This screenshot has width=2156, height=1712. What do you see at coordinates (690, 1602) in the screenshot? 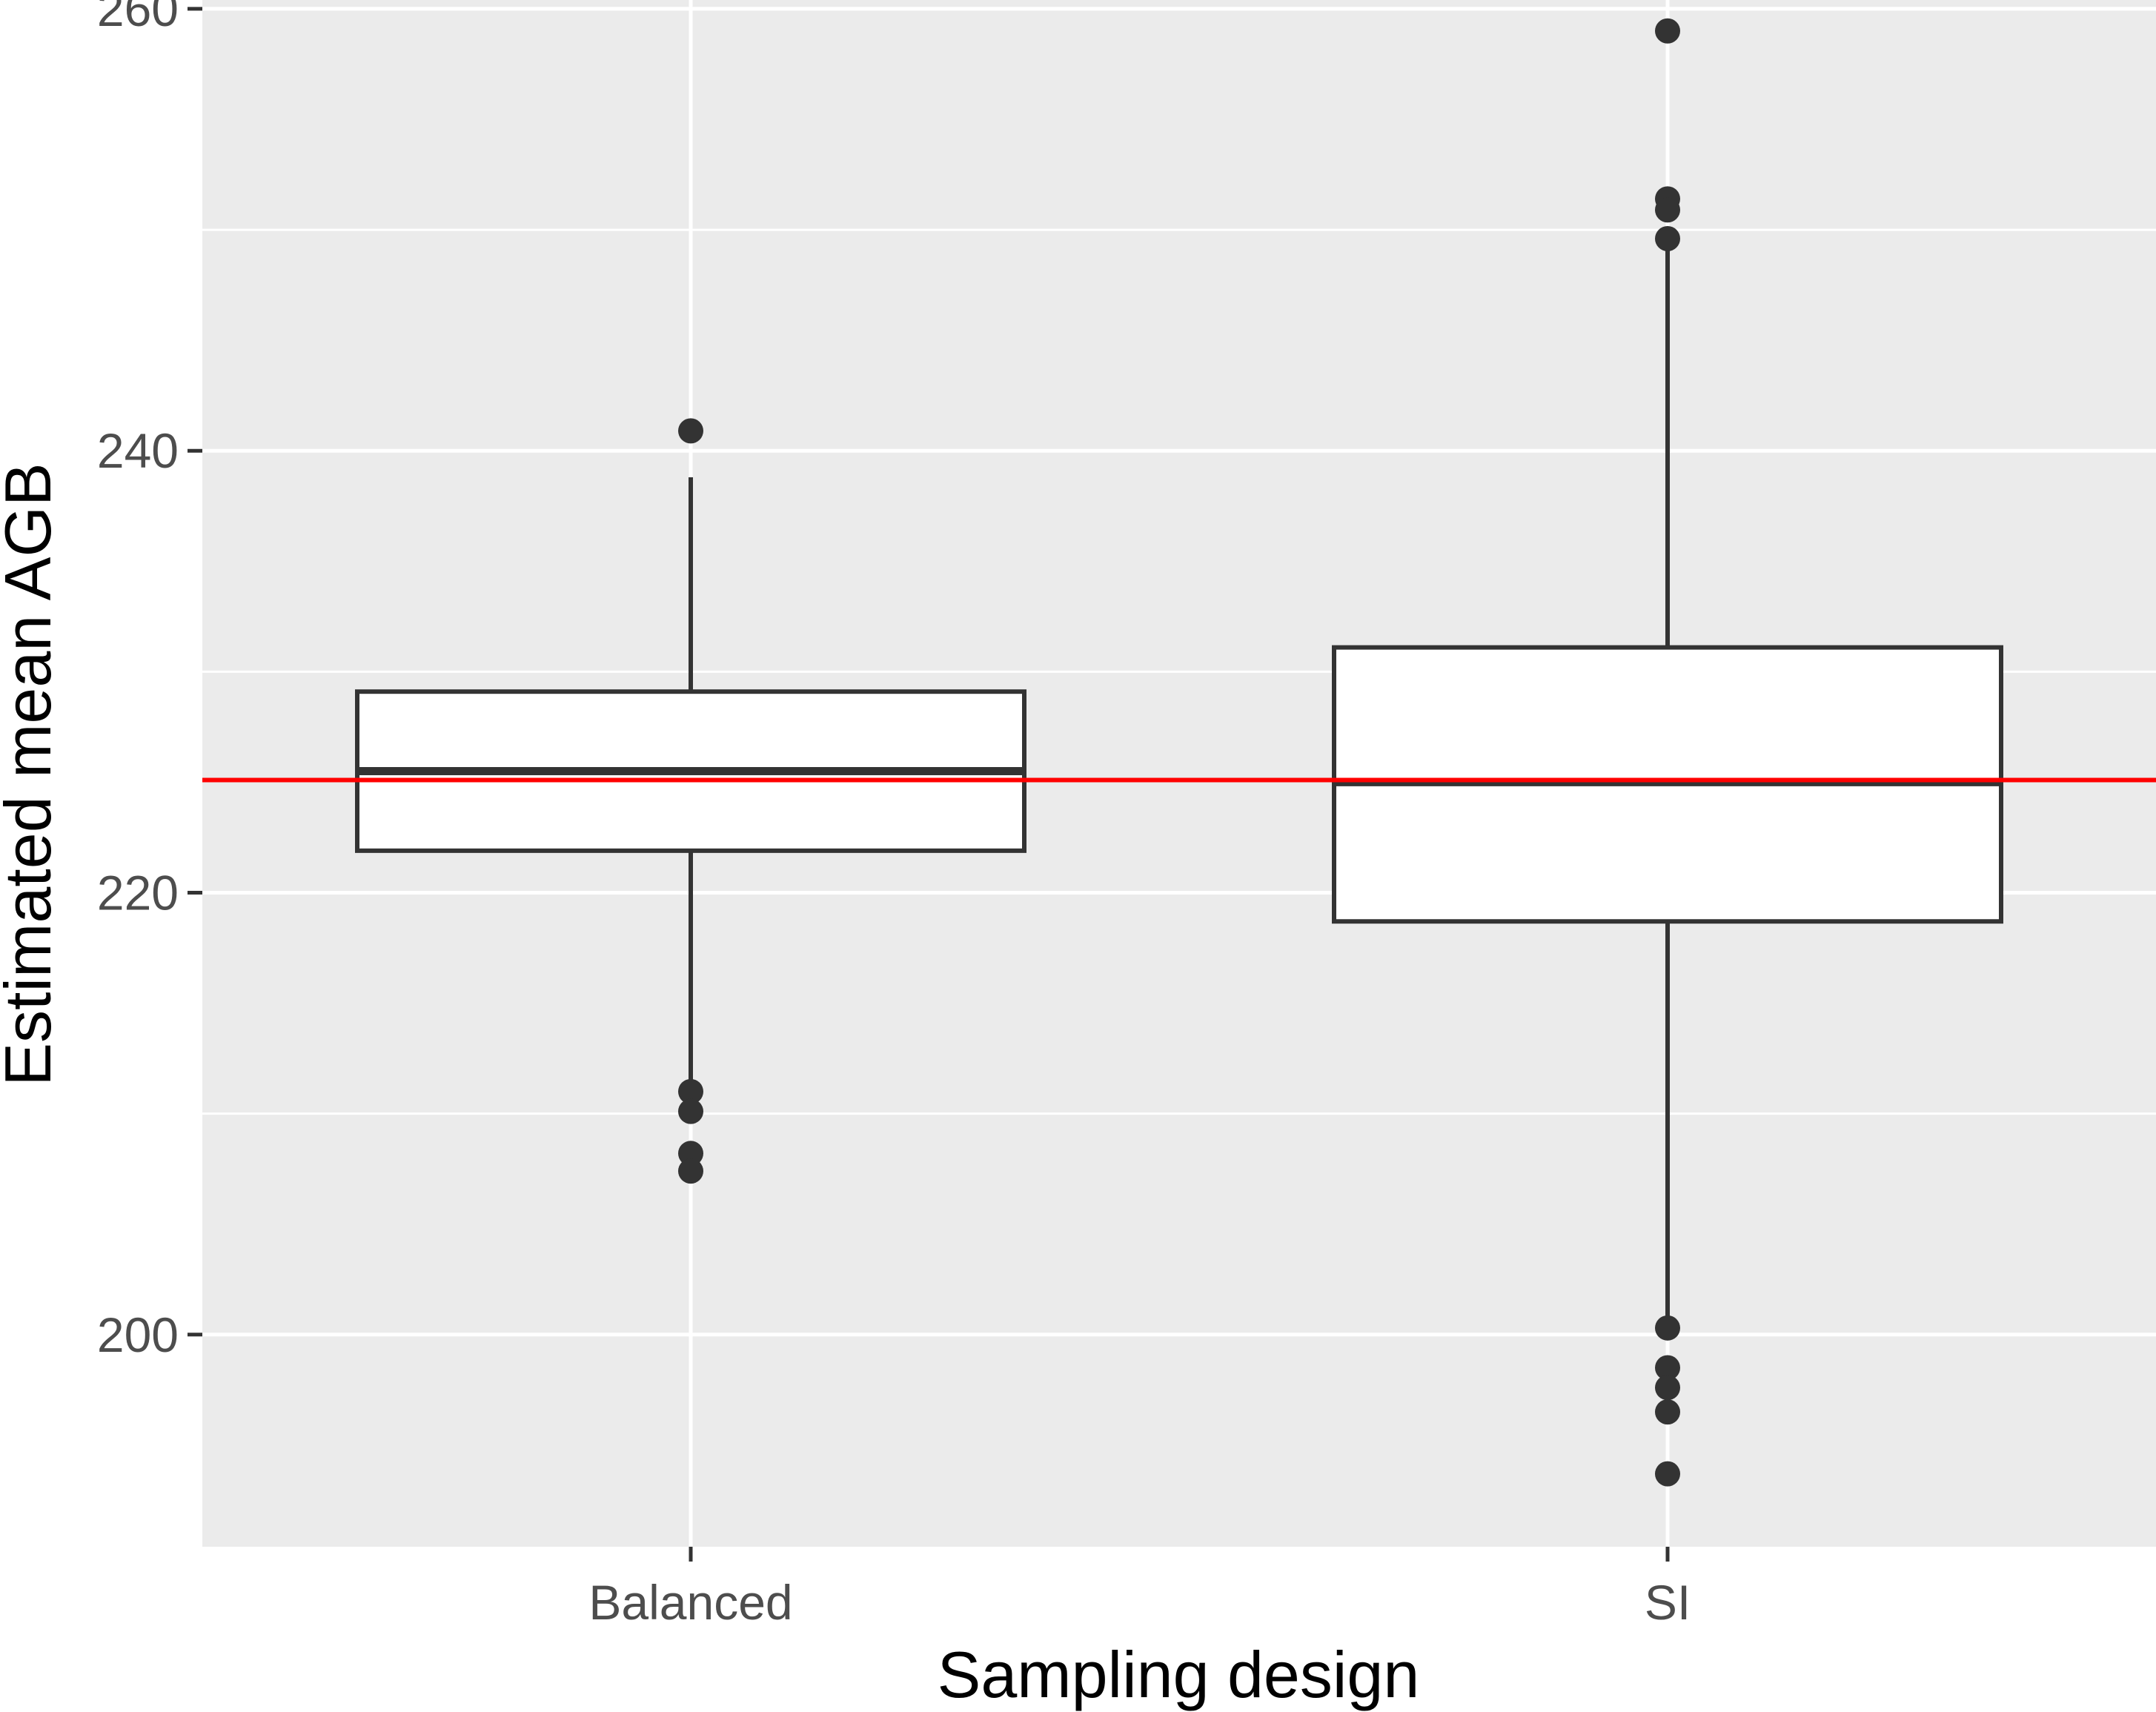
I see `x-tick-label: Balanced` at bounding box center [690, 1602].